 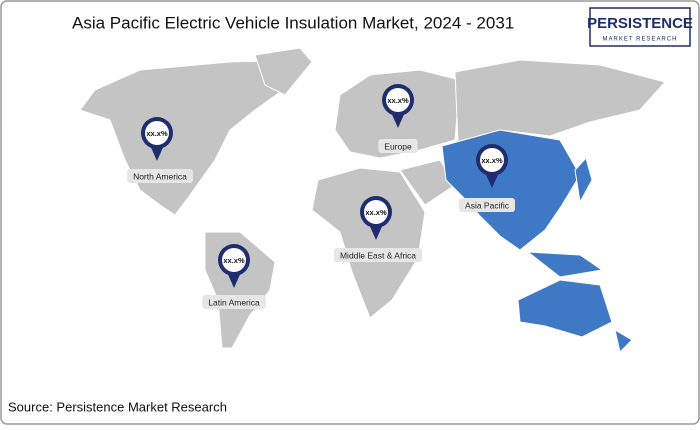 I want to click on logo: PERSISTENCE MARKET RESEARCH, so click(x=640, y=27).